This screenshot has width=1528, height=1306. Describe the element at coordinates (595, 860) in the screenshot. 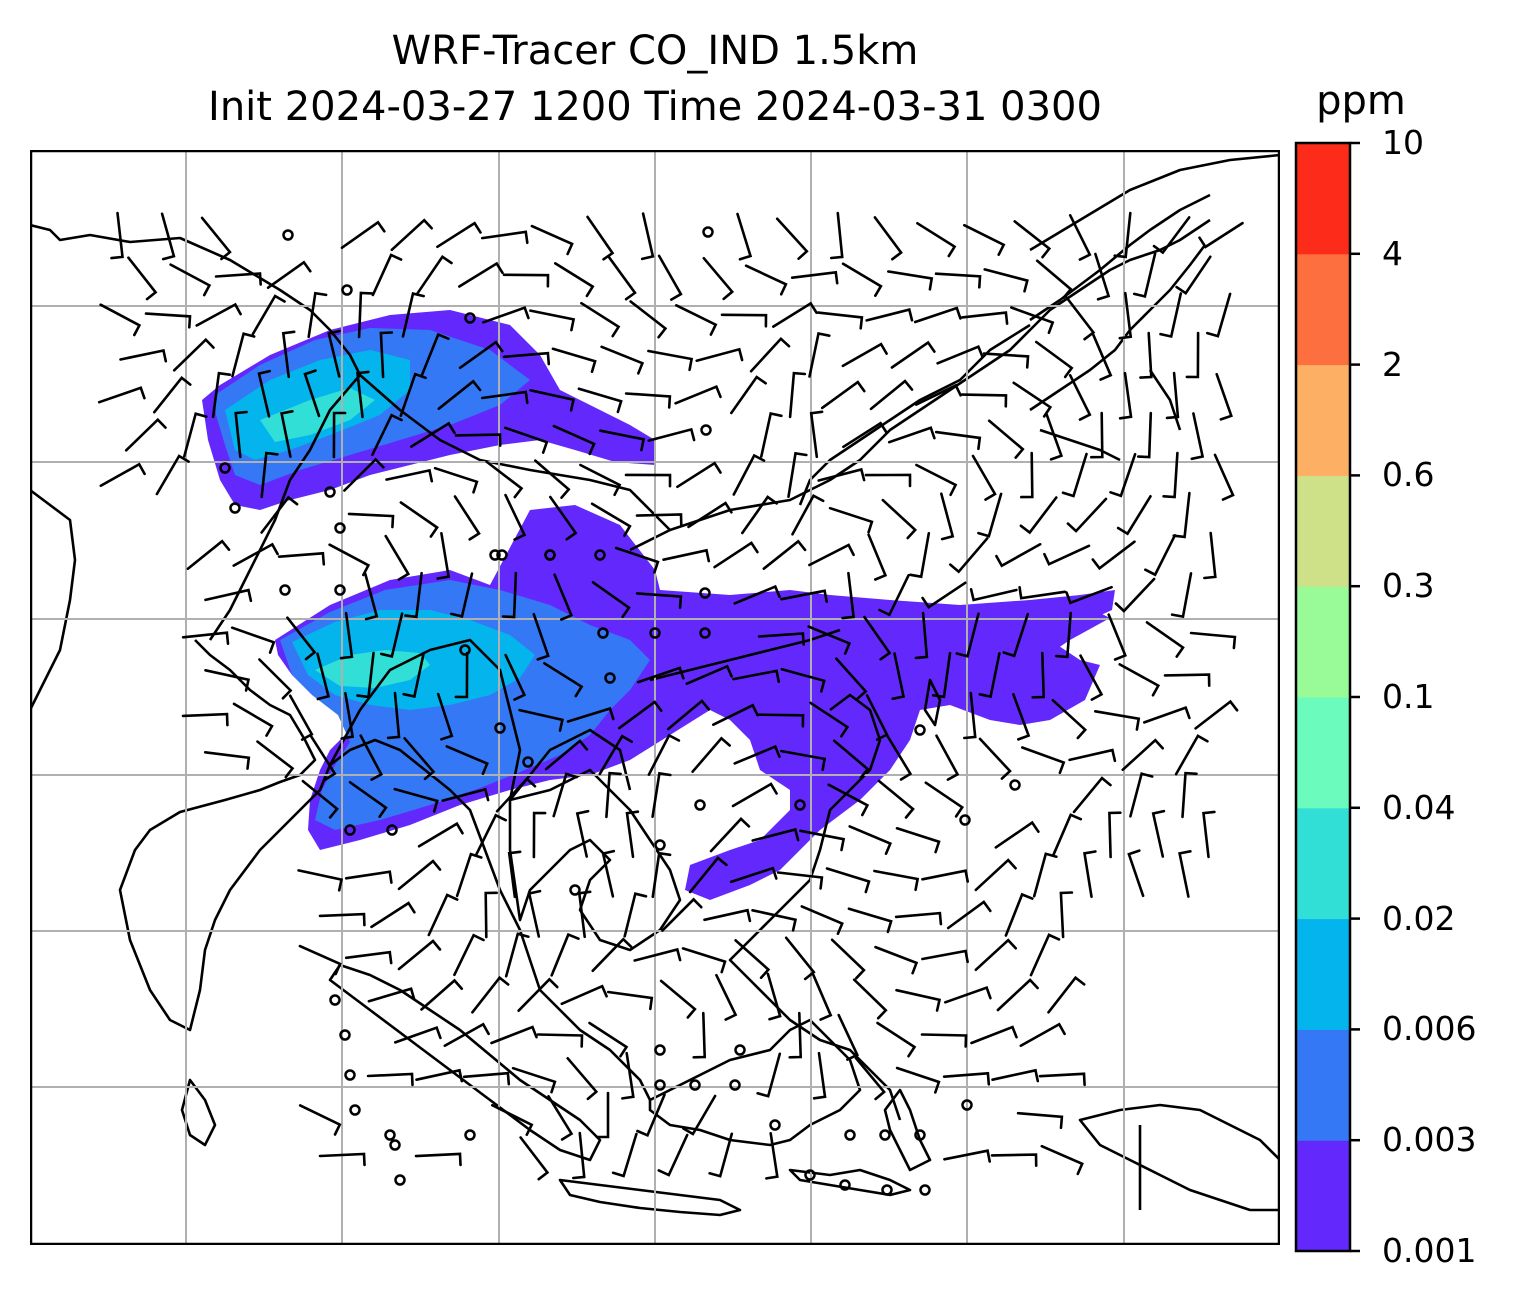

I see `coast-indochina` at that location.